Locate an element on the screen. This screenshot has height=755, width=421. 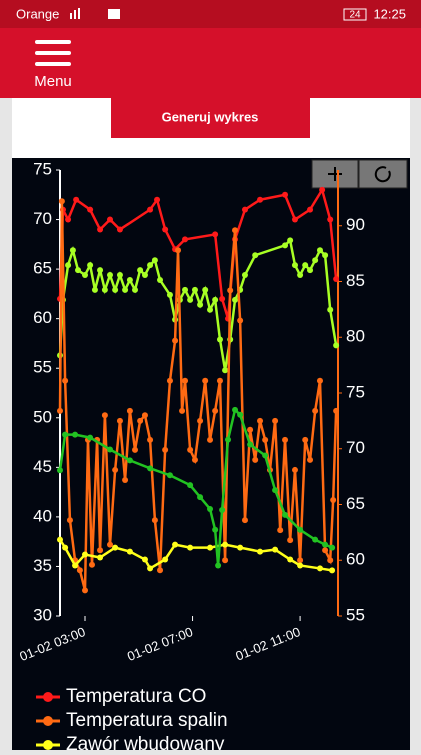
pan-button is located at coordinates (335, 174).